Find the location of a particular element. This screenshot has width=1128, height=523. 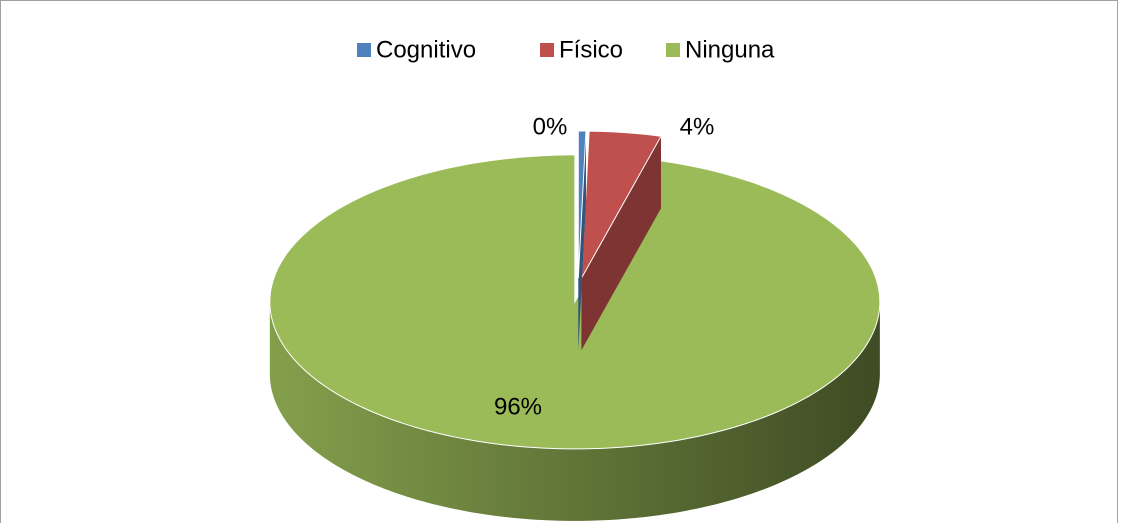

legend-label: Físico is located at coordinates (591, 49).